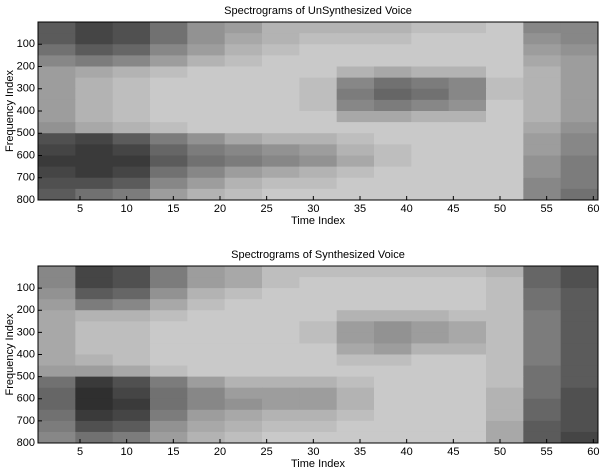  What do you see at coordinates (26, 399) in the screenshot?
I see `y-tick-label: 600` at bounding box center [26, 399].